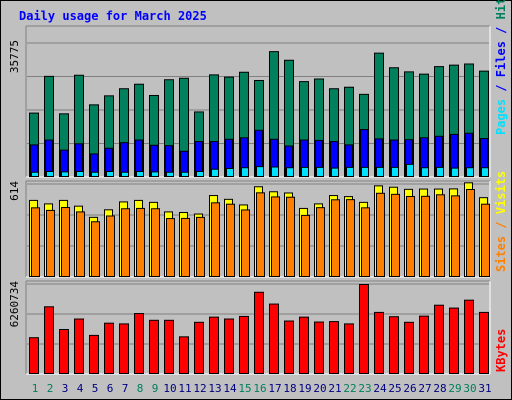 The image size is (512, 400). I want to click on day-label-24: 24, so click(380, 388).